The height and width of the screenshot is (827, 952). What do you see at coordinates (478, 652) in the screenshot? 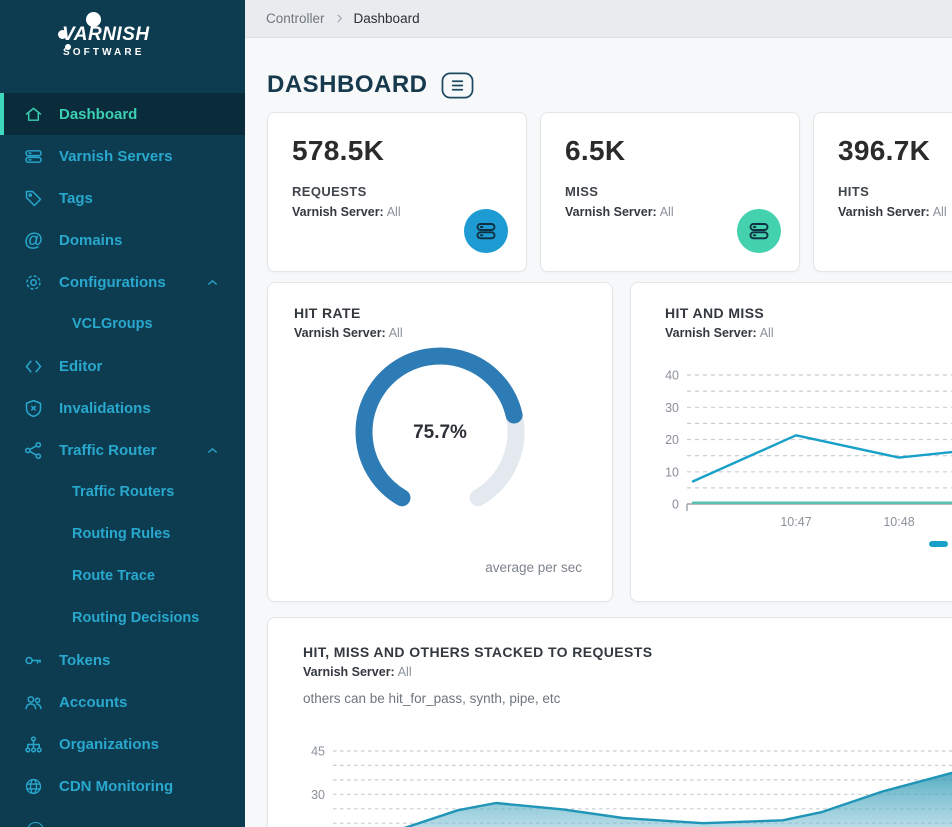
I see `card-title: HIT, MISS AND OTHERS STACKED TO REQUESTS` at bounding box center [478, 652].